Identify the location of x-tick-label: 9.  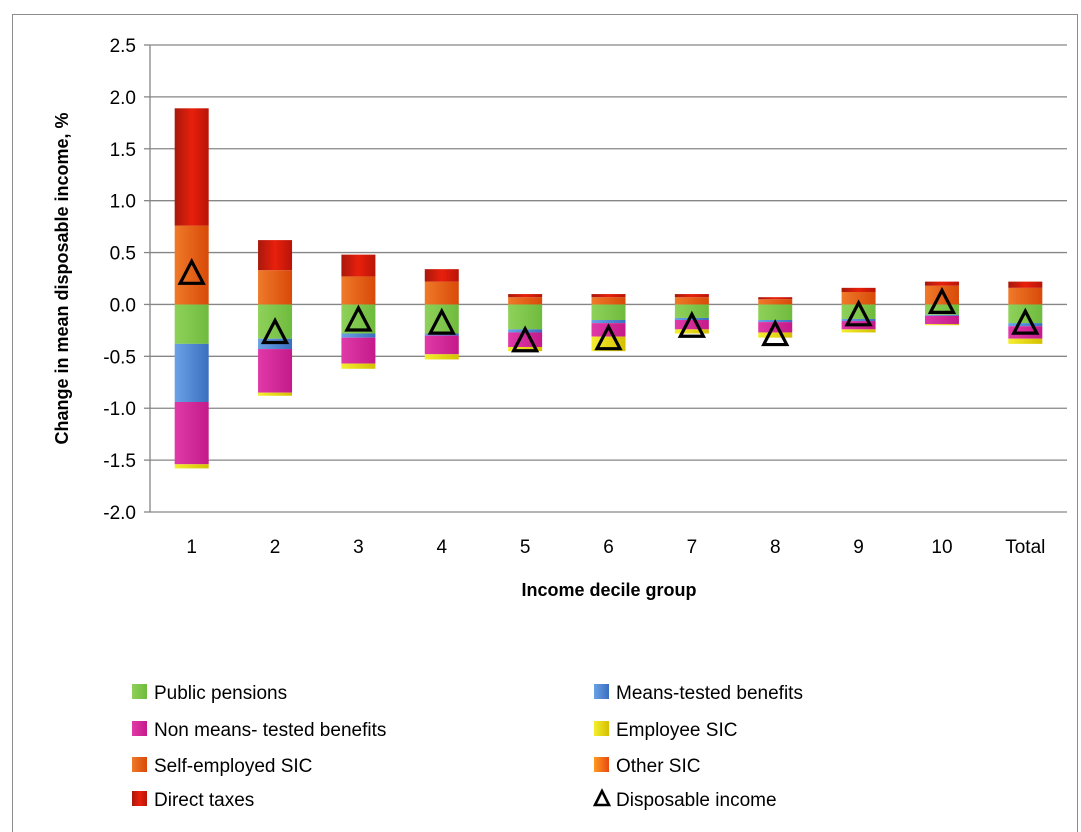
(858, 547).